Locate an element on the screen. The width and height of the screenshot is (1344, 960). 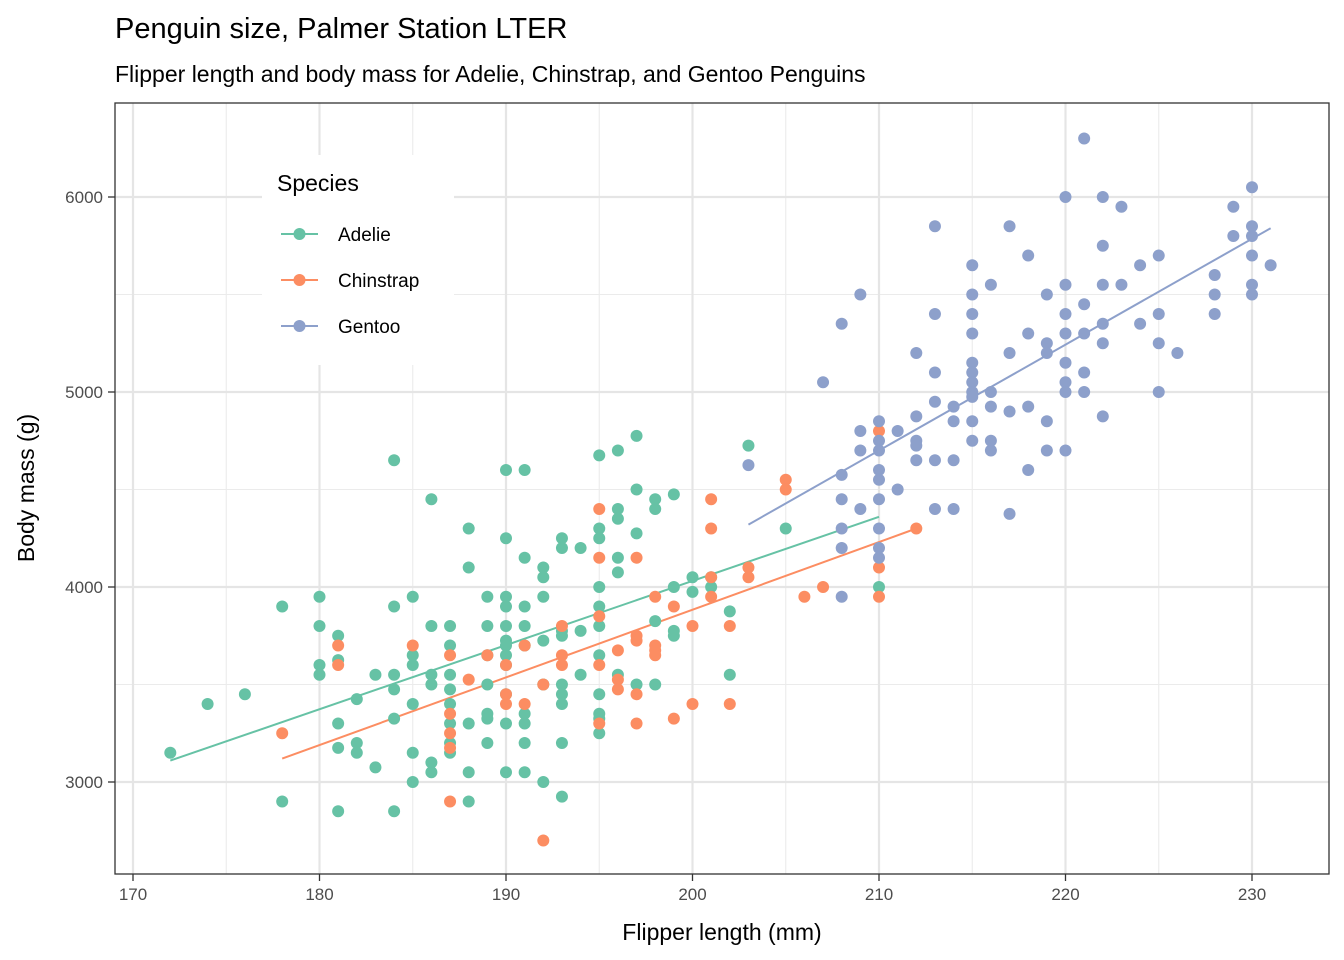
legend-key-point is located at coordinates (299, 234).